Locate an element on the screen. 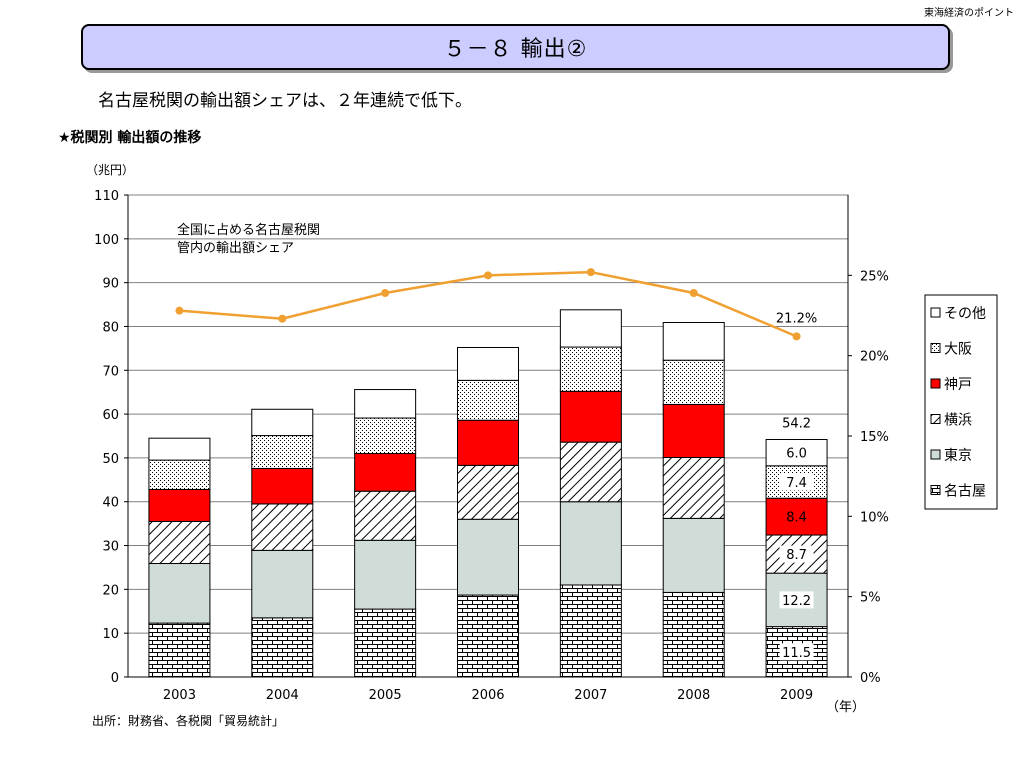 This screenshot has width=1024, height=768. y2-tick-label: 25% is located at coordinates (874, 276).